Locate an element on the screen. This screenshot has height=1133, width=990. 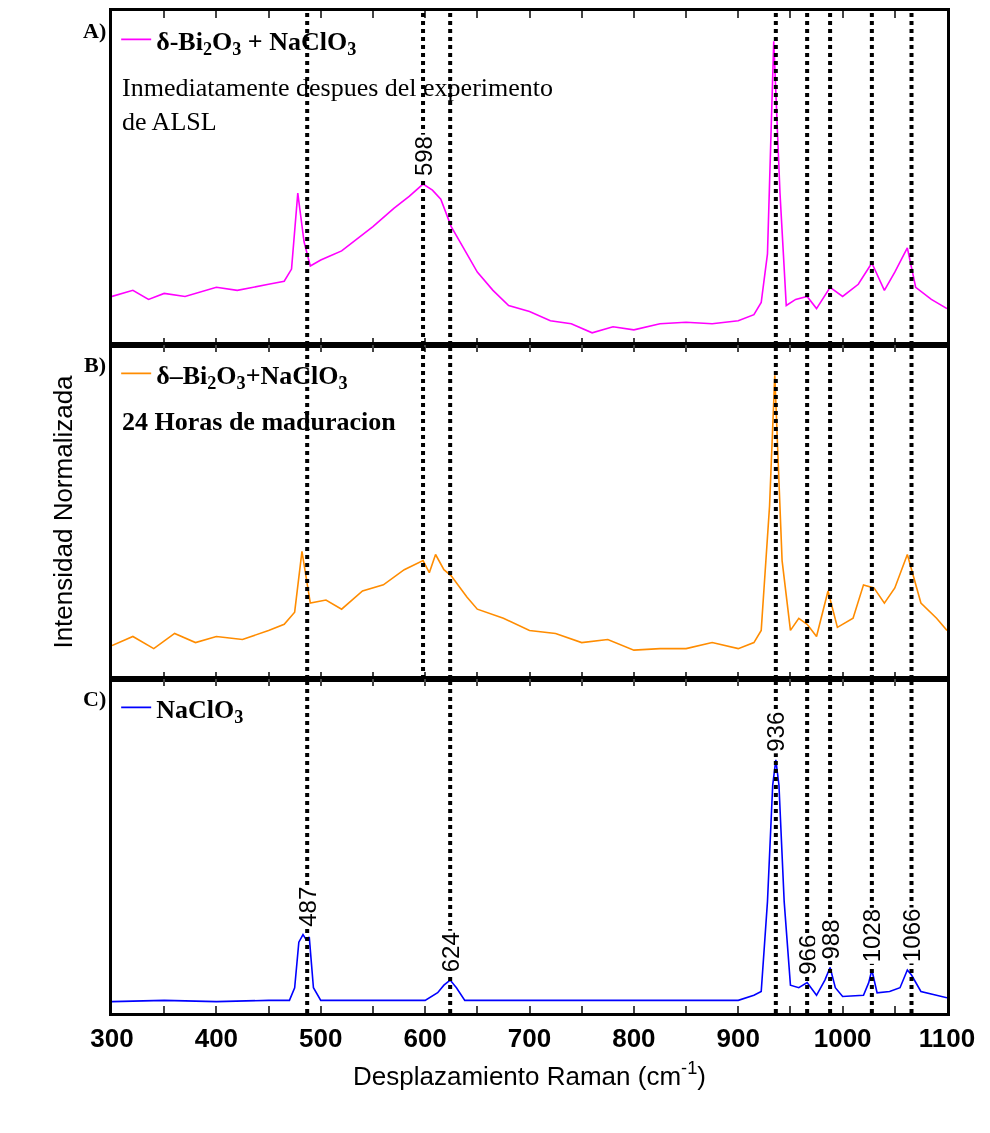
x-tick-label: 800 is located at coordinates (634, 1037).